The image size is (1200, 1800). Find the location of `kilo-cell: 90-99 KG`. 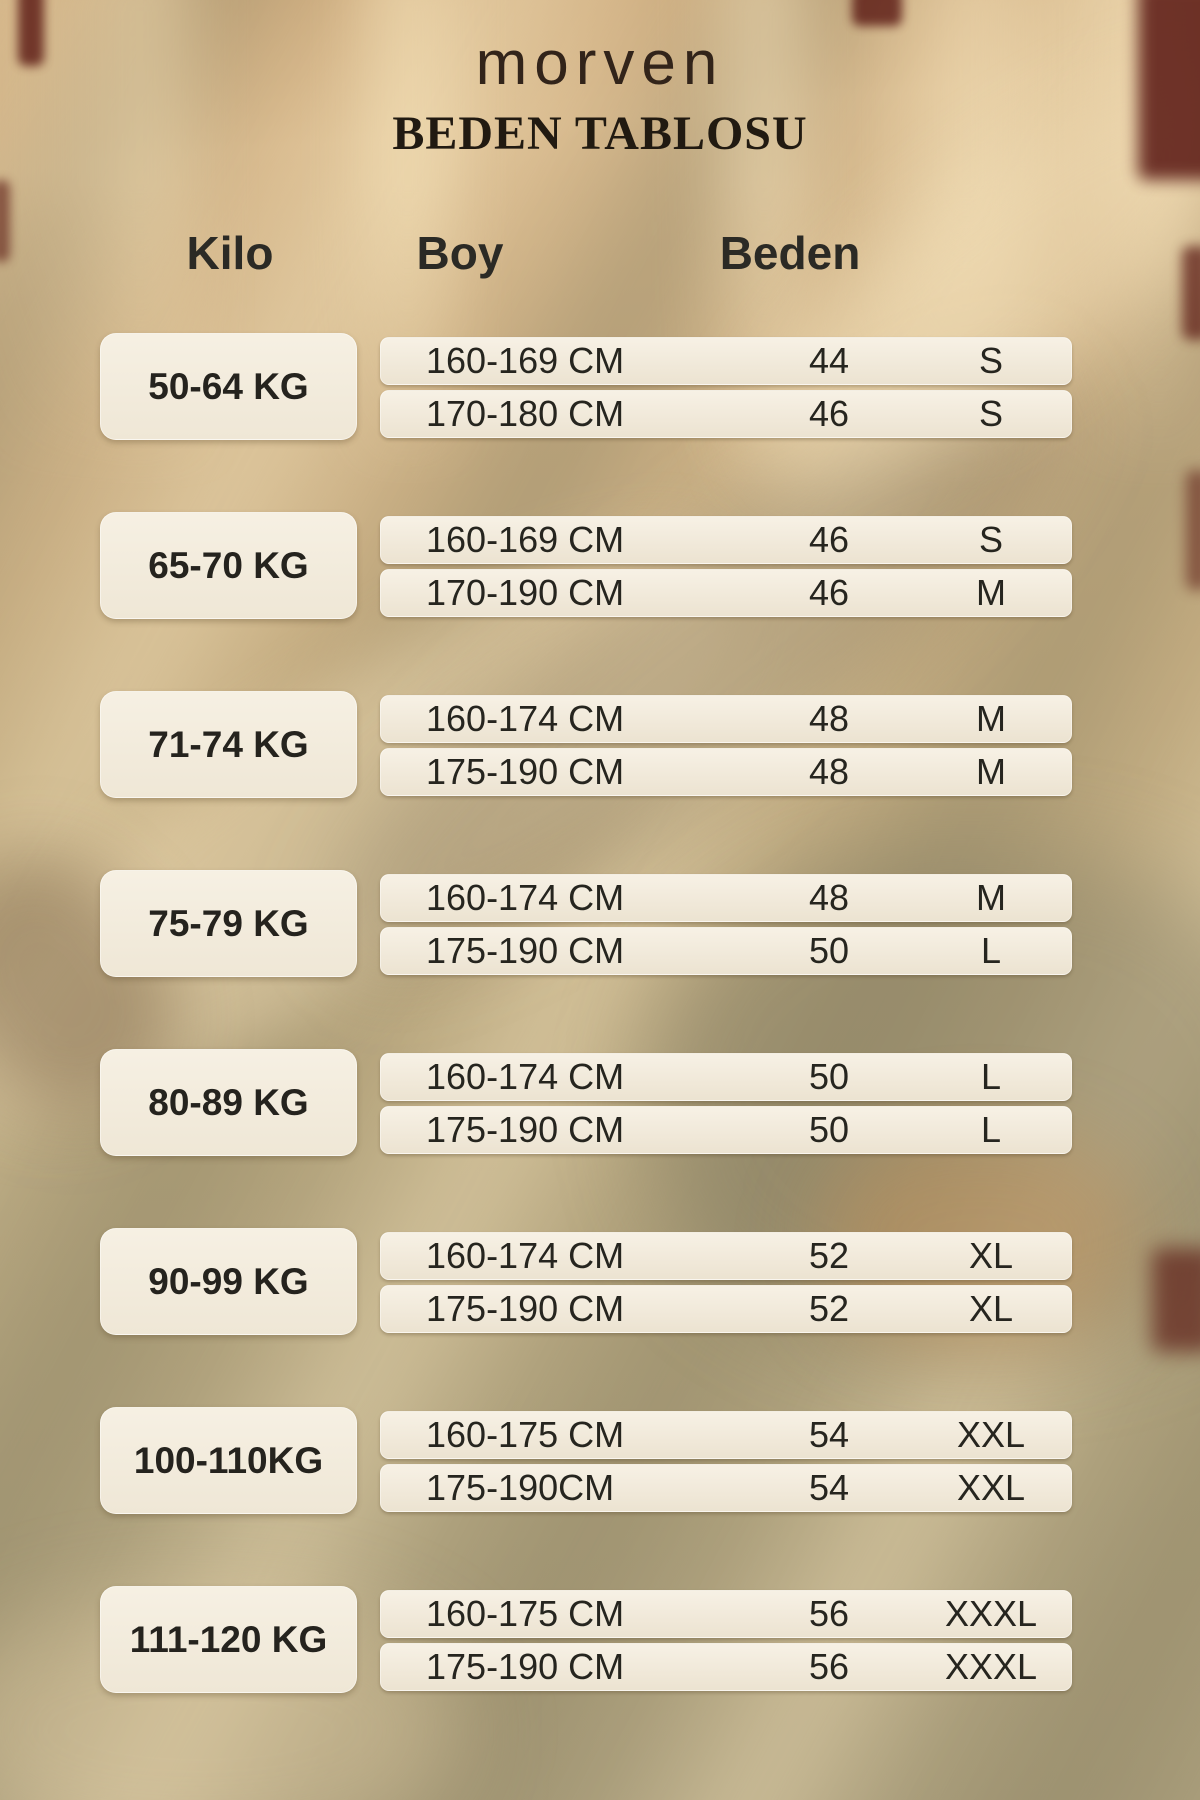

kilo-cell: 90-99 KG is located at coordinates (228, 1281).